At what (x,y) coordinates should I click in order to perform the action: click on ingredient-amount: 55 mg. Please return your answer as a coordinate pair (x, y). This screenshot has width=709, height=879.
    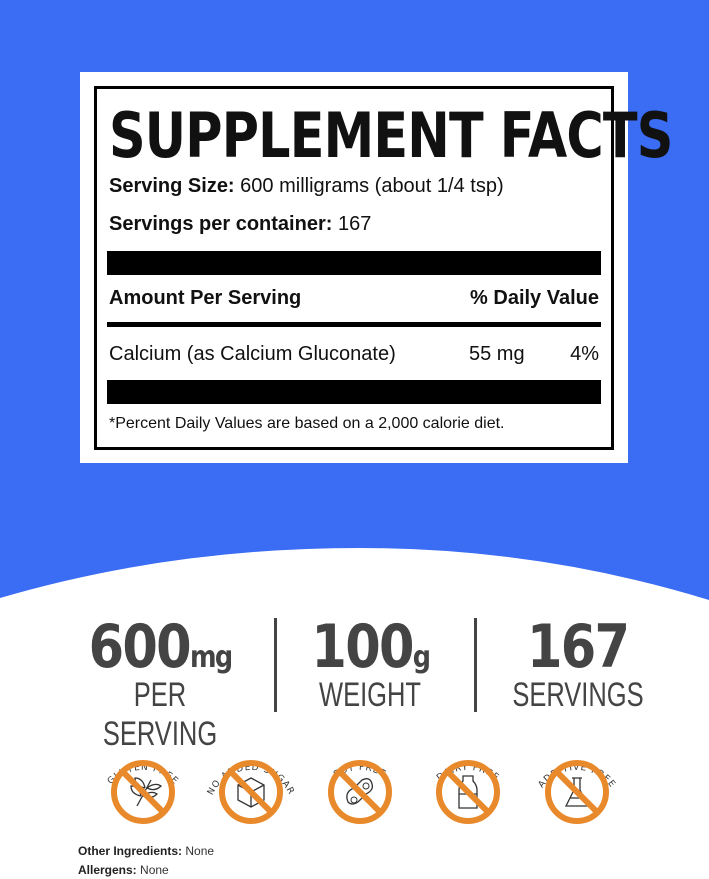
    Looking at the image, I should click on (497, 354).